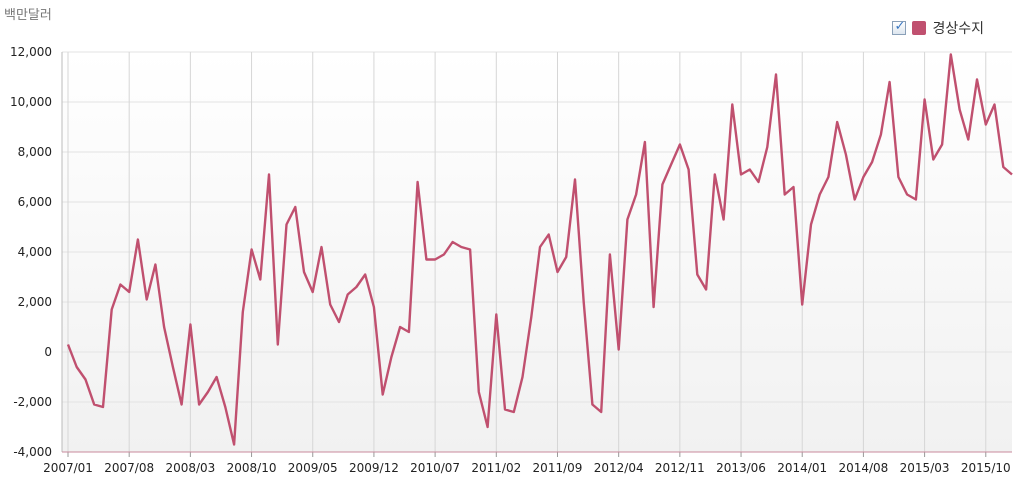 Image resolution: width=1024 pixels, height=489 pixels. What do you see at coordinates (899, 27) in the screenshot?
I see `legend-checkbox` at bounding box center [899, 27].